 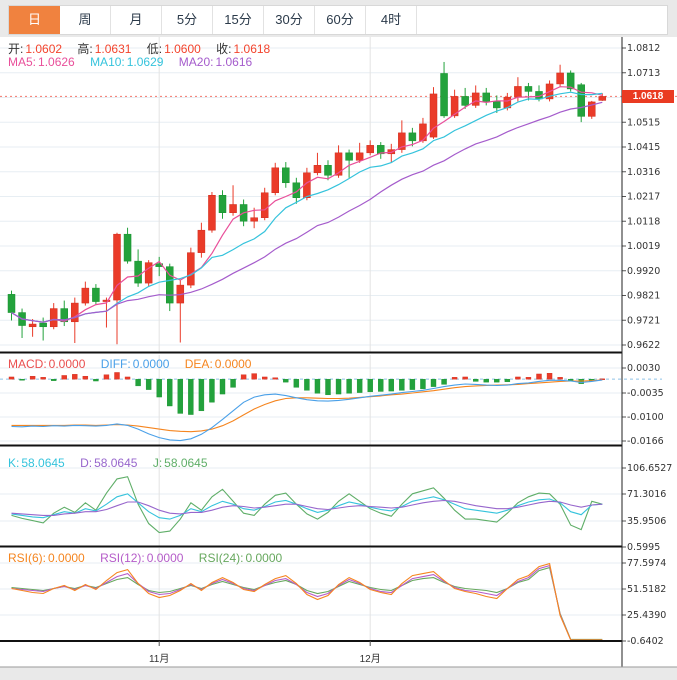 I want to click on k-line, so click(x=307, y=506).